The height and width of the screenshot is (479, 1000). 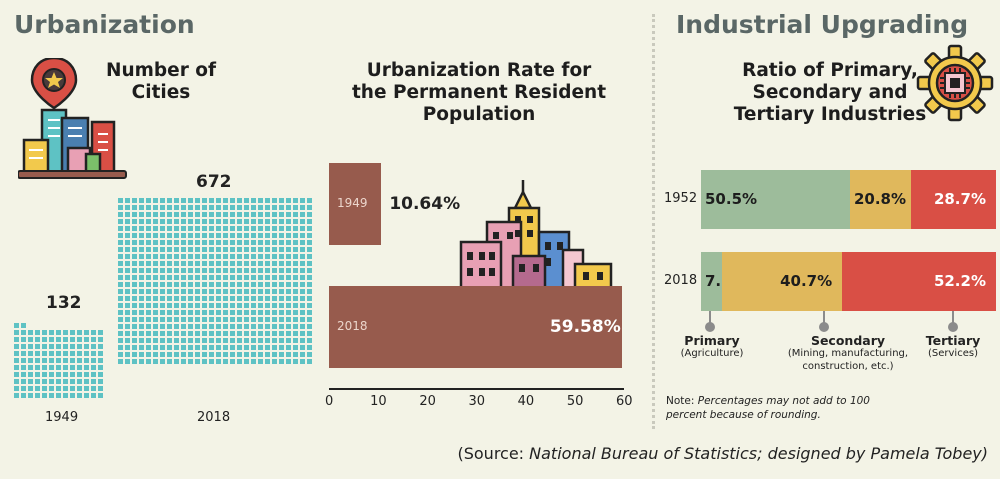 I want to click on cities-grid-2018, so click(x=216, y=281).